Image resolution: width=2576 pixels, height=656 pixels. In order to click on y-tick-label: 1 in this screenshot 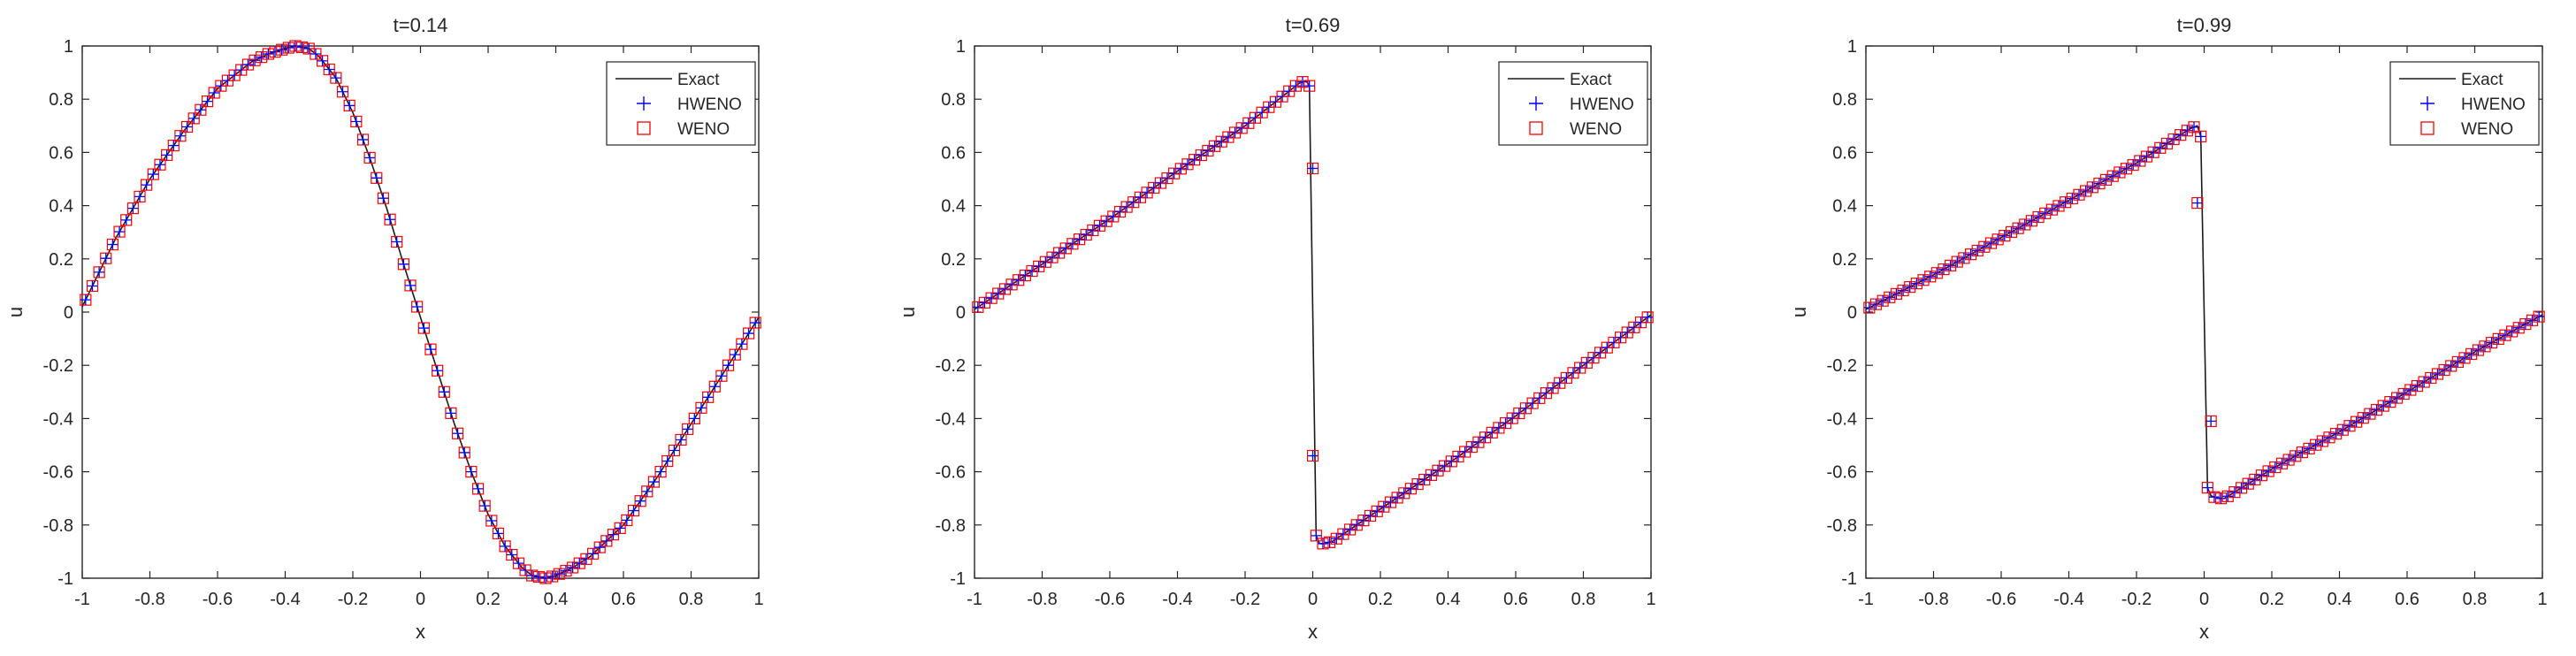, I will do `click(69, 47)`.